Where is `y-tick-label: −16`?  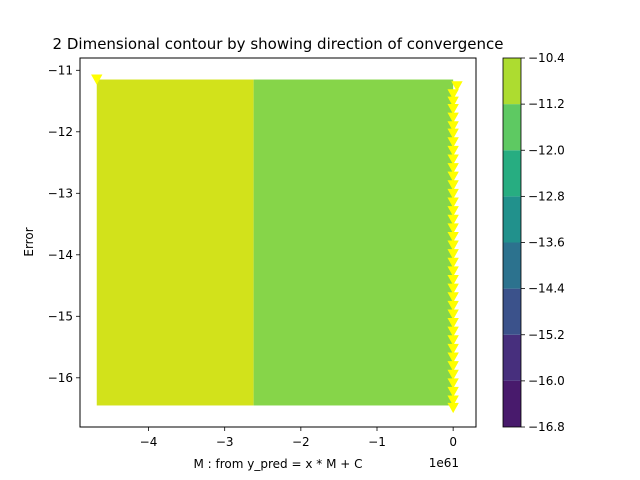
y-tick-label: −16 is located at coordinates (60, 378).